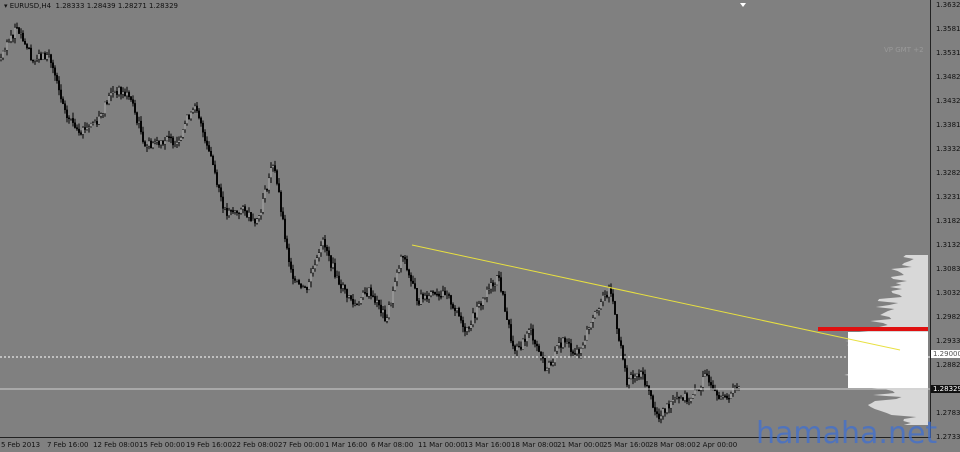  Describe the element at coordinates (948, 77) in the screenshot. I see `price-tick-label: 1.34820` at that location.